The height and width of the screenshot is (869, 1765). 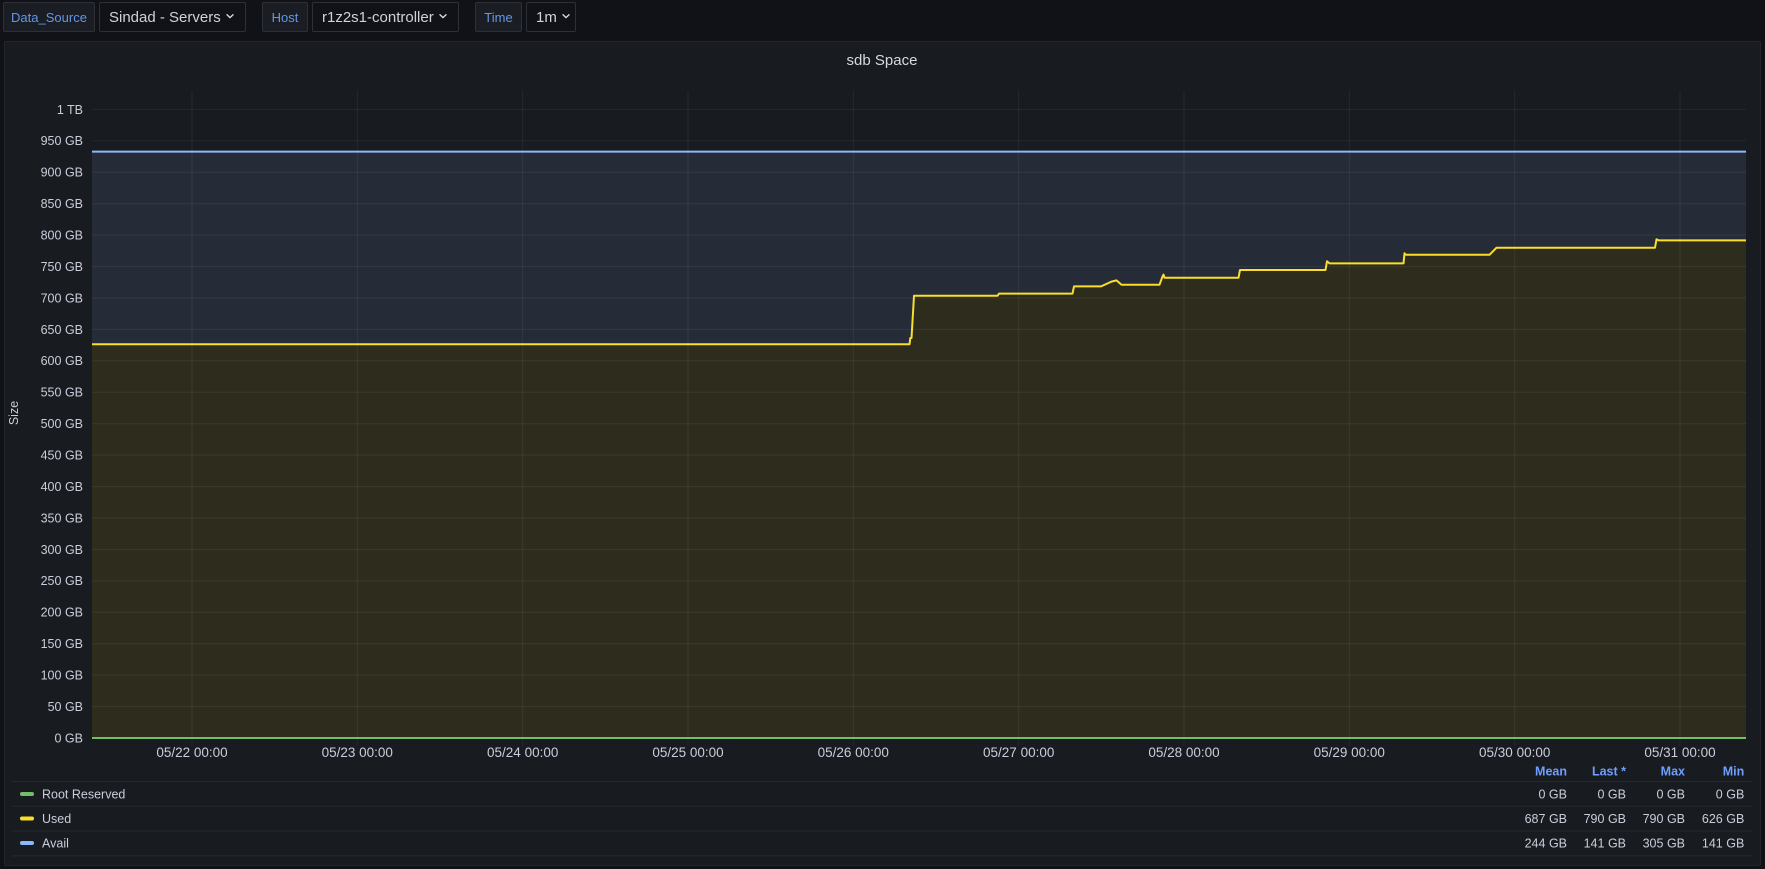 I want to click on svg-text: 05/23 00:00, so click(x=357, y=752).